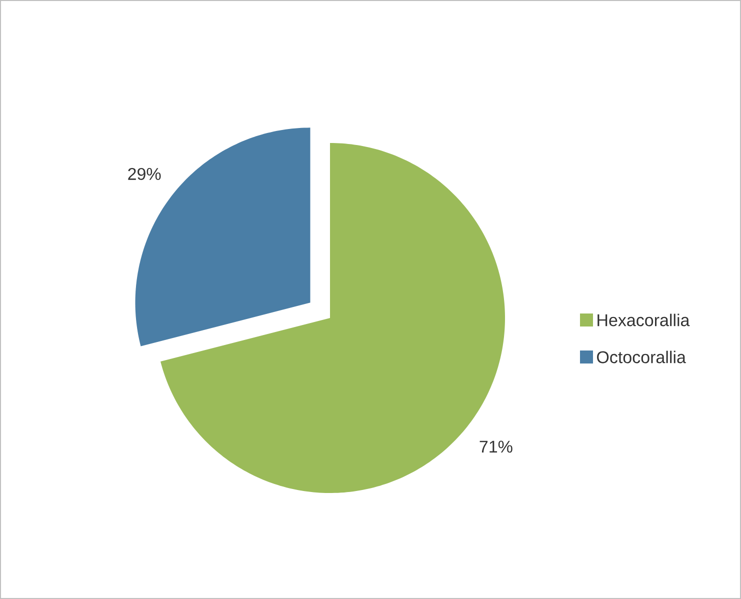 The height and width of the screenshot is (599, 741). I want to click on legend-label: Hexacorallia, so click(644, 320).